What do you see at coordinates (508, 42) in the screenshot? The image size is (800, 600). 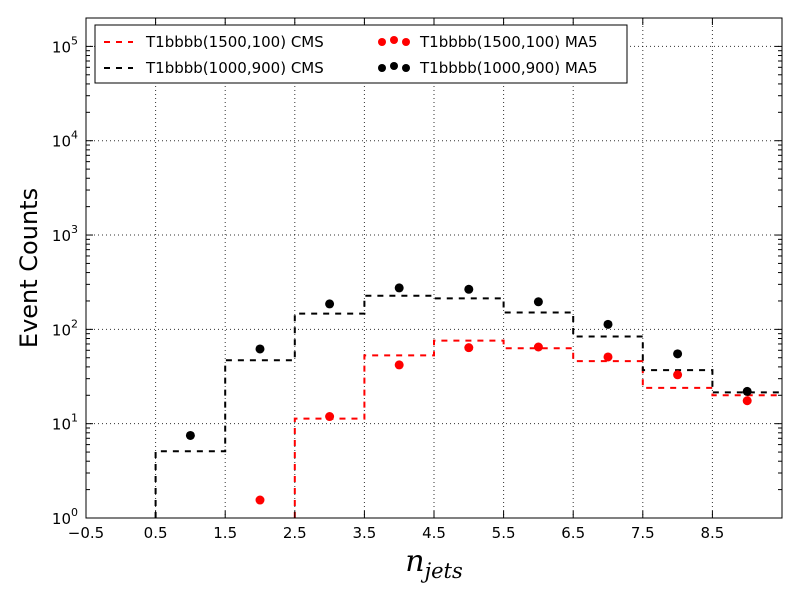 I see `legend-entry-label: T1bbbb(1500,100) MA5` at bounding box center [508, 42].